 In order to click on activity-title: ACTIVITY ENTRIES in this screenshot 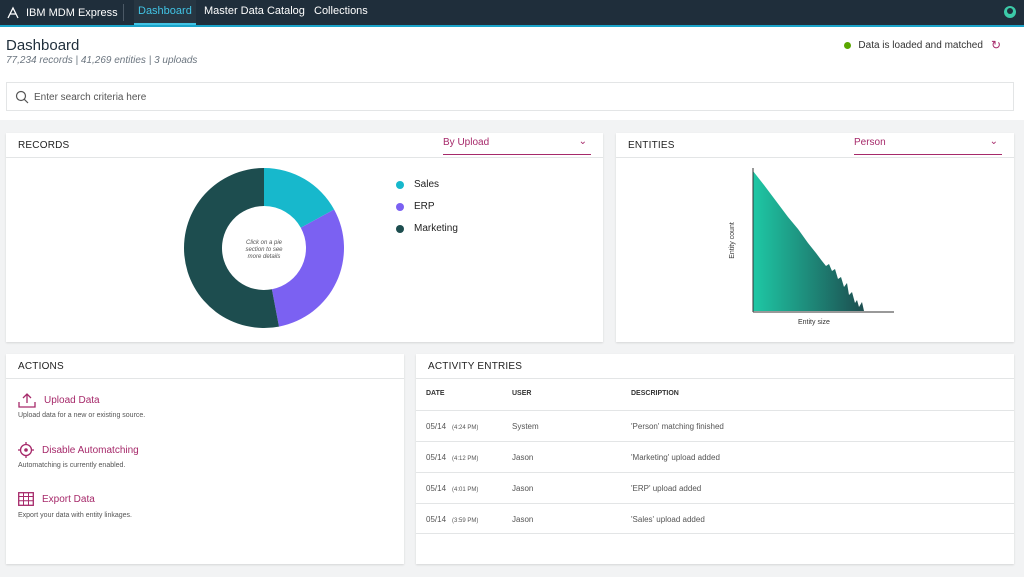, I will do `click(475, 366)`.